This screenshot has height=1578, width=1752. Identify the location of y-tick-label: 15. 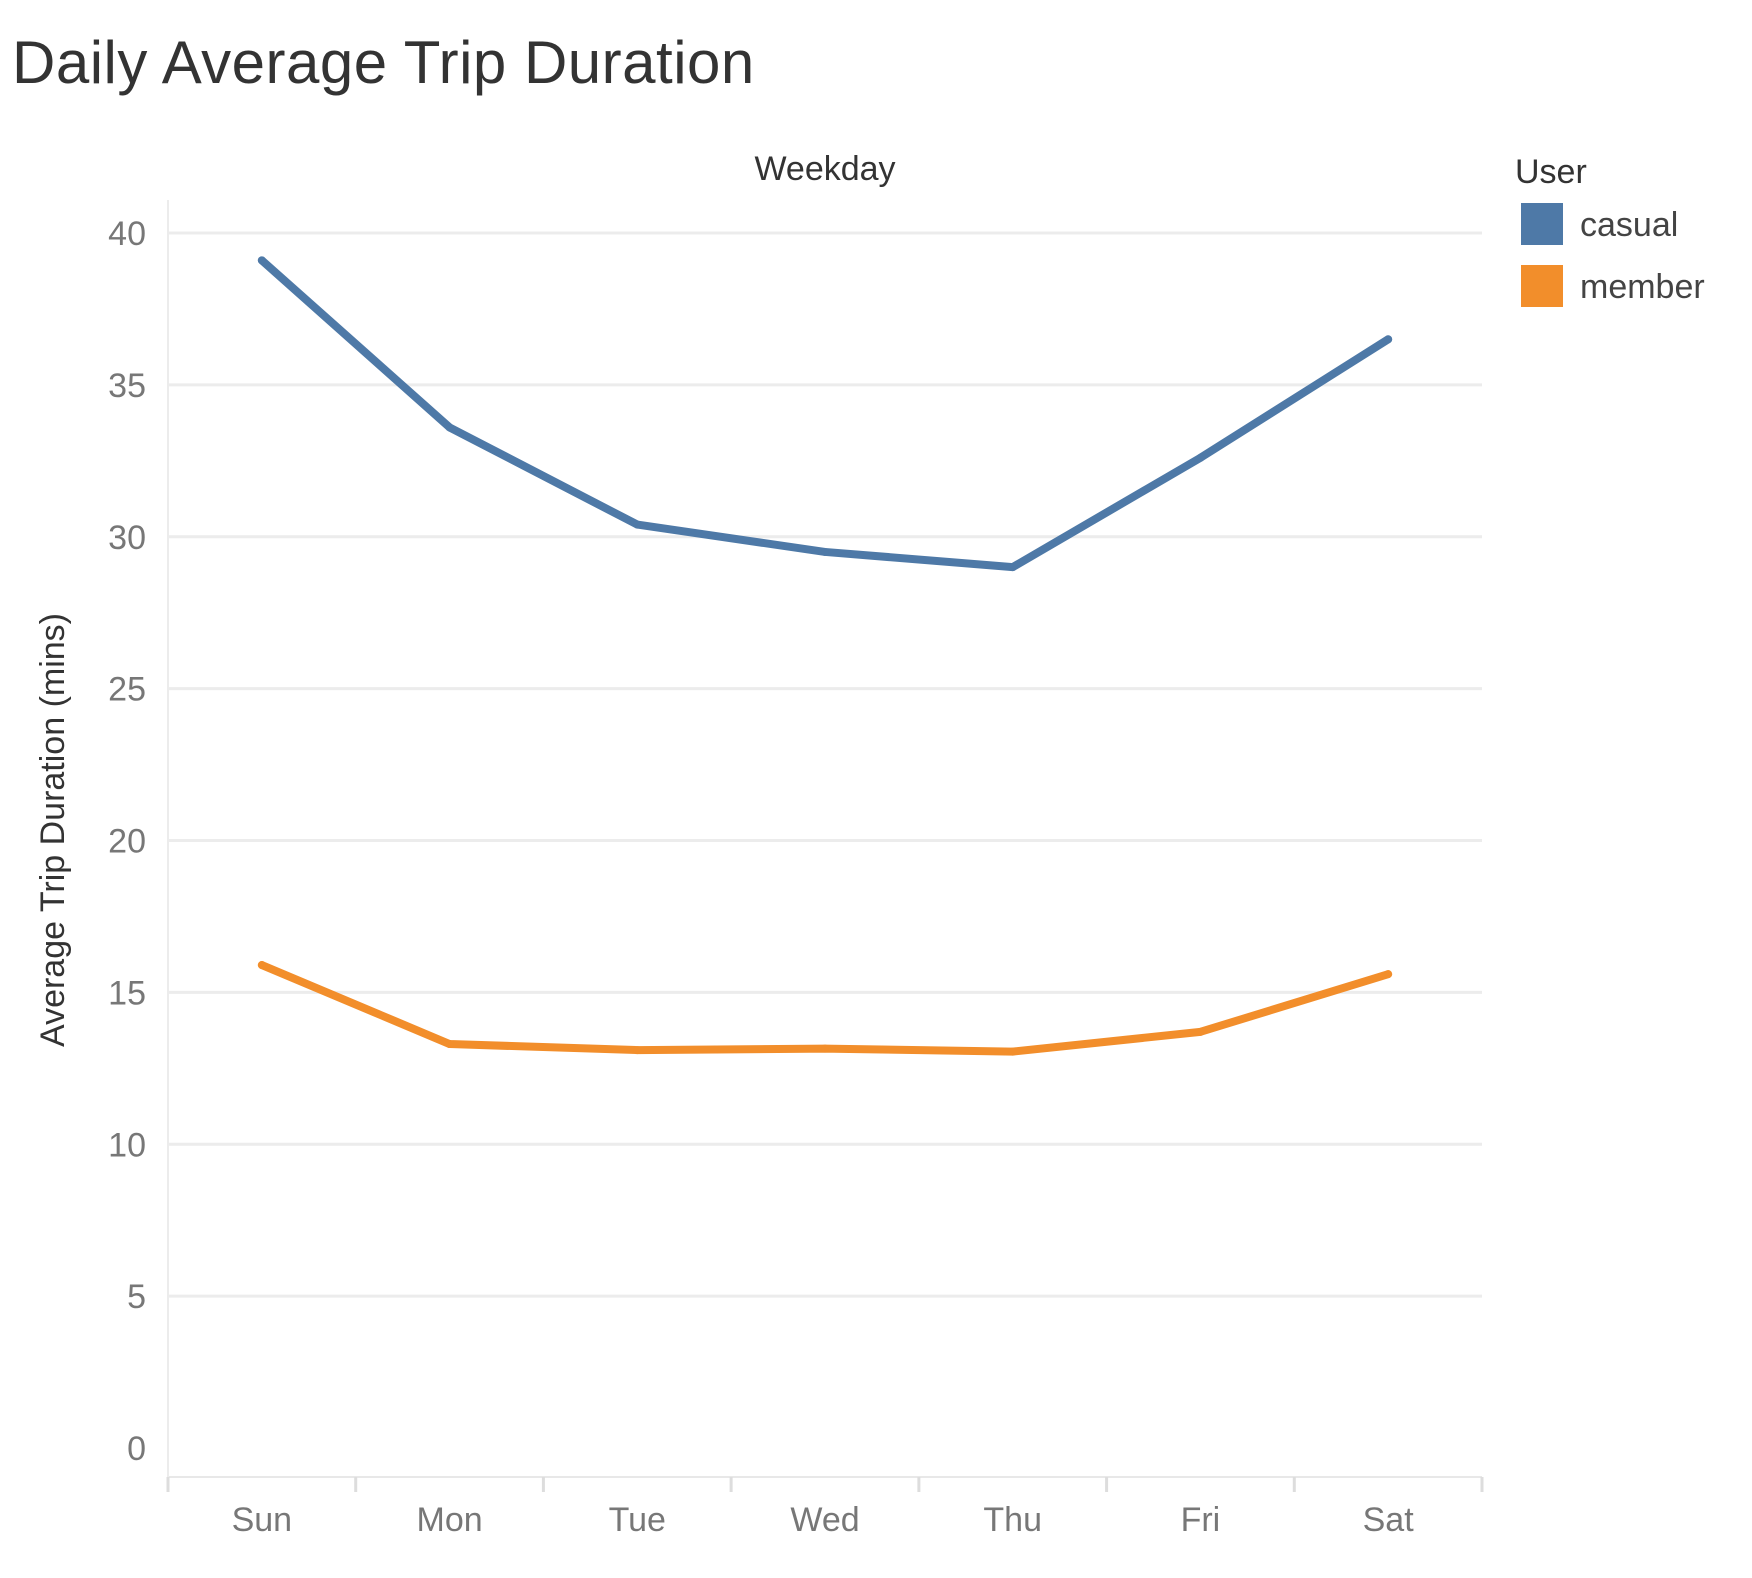
(127, 993).